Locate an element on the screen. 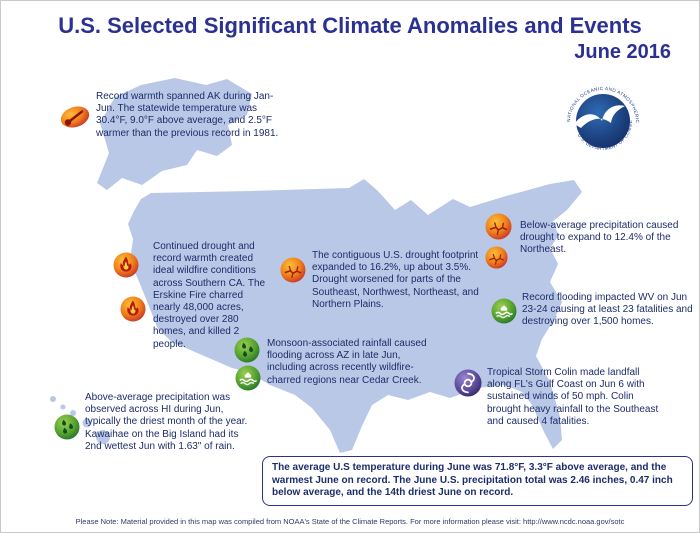  alaska-shape is located at coordinates (174, 134).